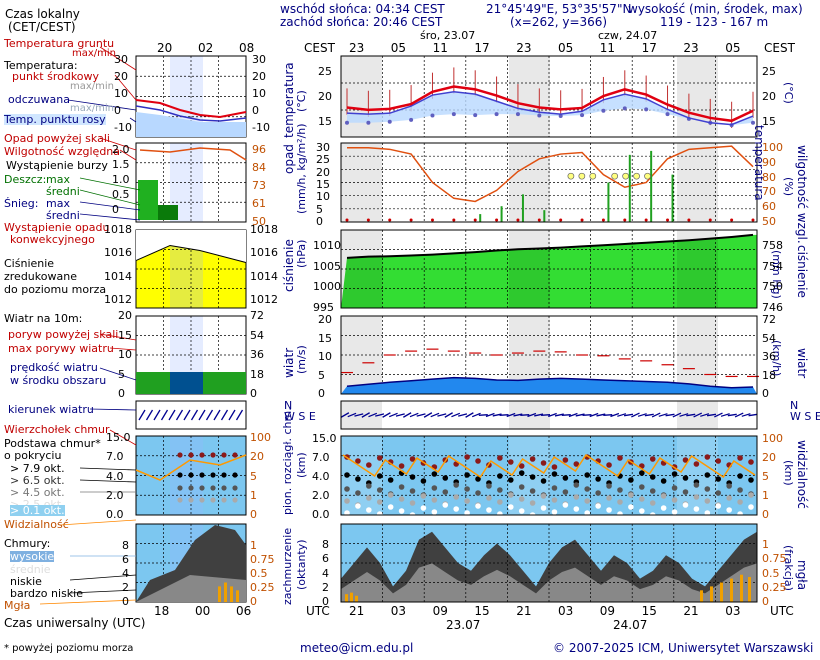  I want to click on utc-day1-label: 23.07, so click(463, 625).